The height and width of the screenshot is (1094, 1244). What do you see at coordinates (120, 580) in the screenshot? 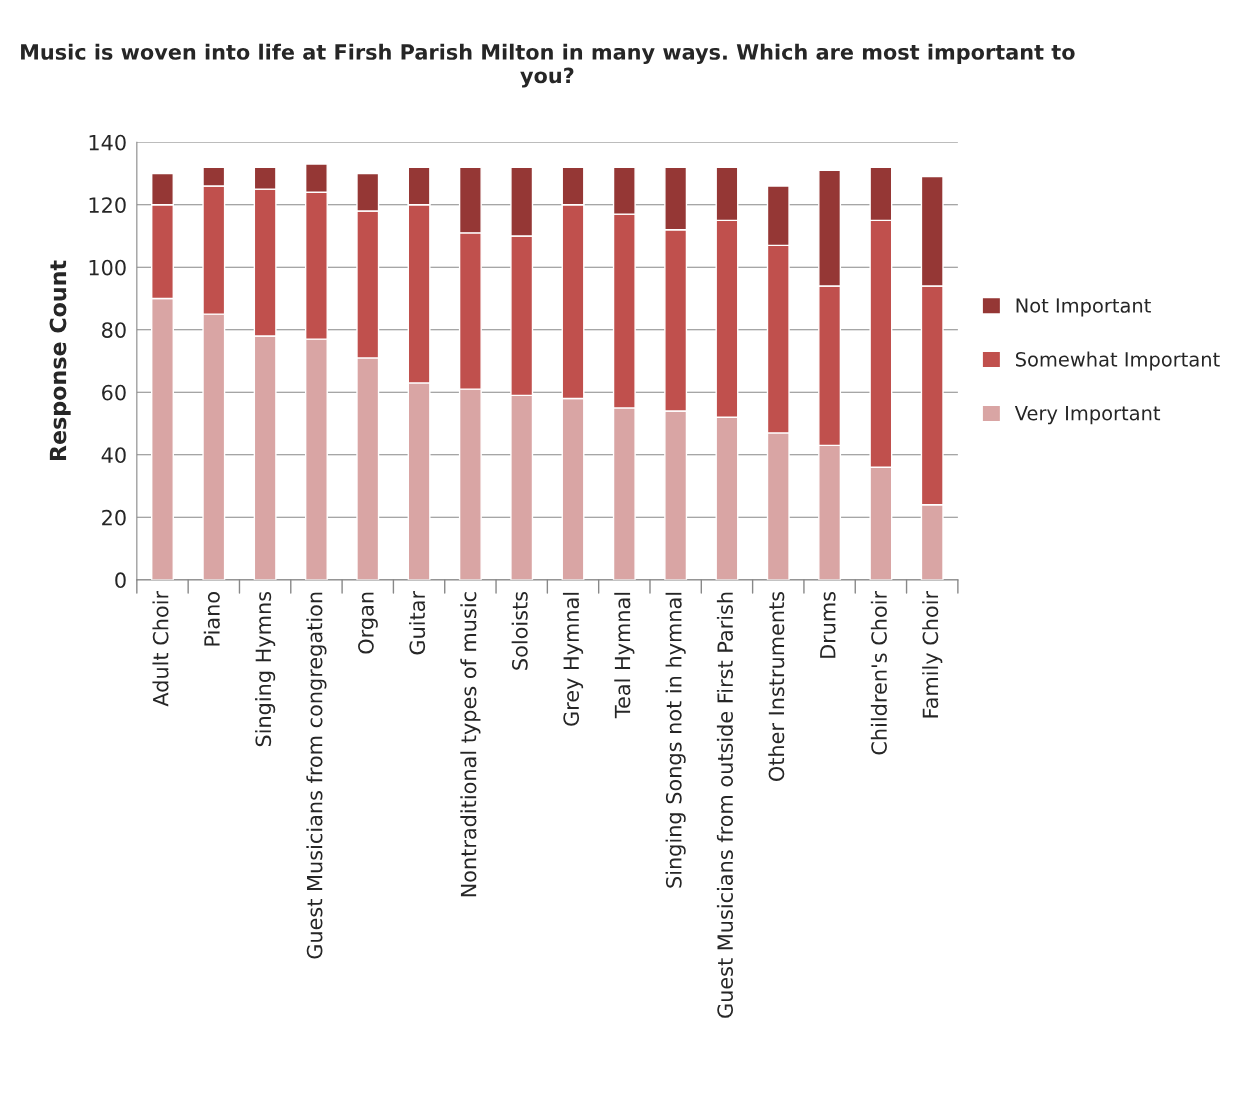
I see `y-tick-label: 0` at bounding box center [120, 580].